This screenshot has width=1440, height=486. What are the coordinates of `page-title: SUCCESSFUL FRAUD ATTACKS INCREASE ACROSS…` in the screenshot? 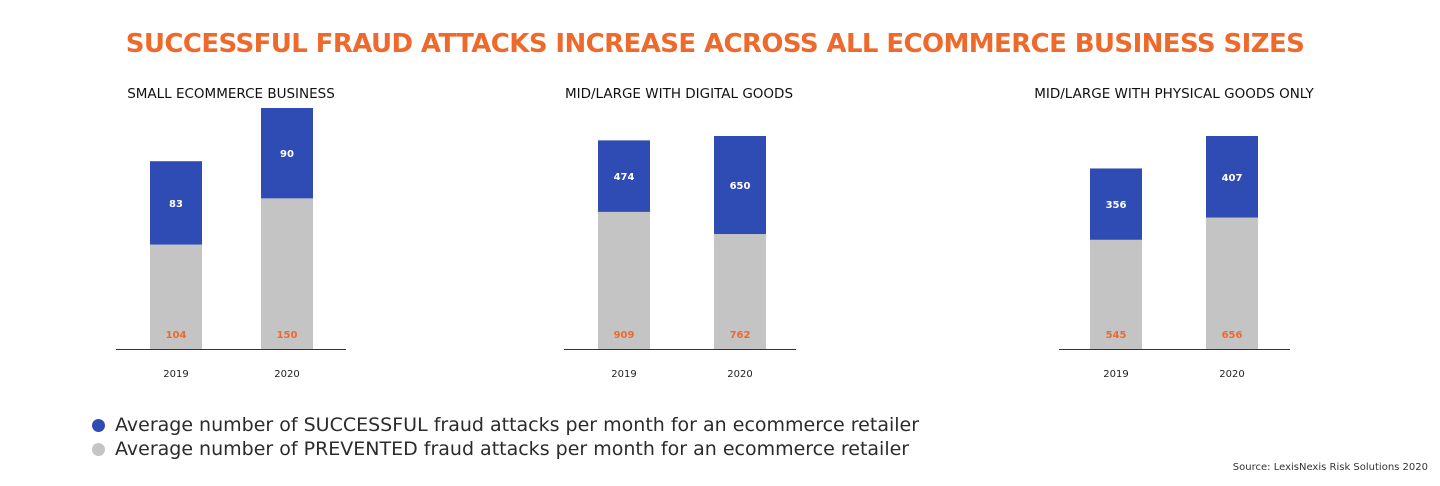 It's located at (715, 44).